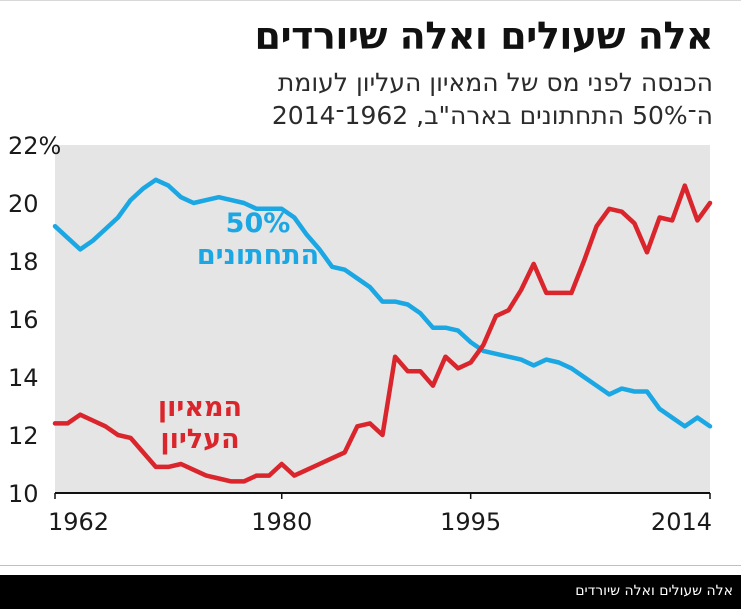 Image resolution: width=741 pixels, height=609 pixels. Describe the element at coordinates (23, 204) in the screenshot. I see `y-tick-label: 20` at that location.